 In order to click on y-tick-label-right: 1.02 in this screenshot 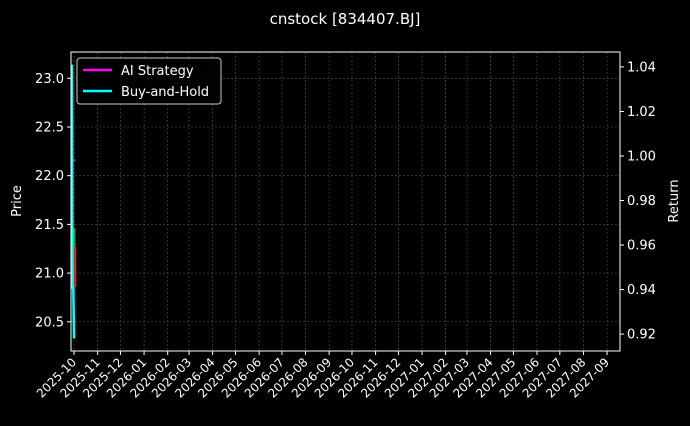, I will do `click(641, 112)`.